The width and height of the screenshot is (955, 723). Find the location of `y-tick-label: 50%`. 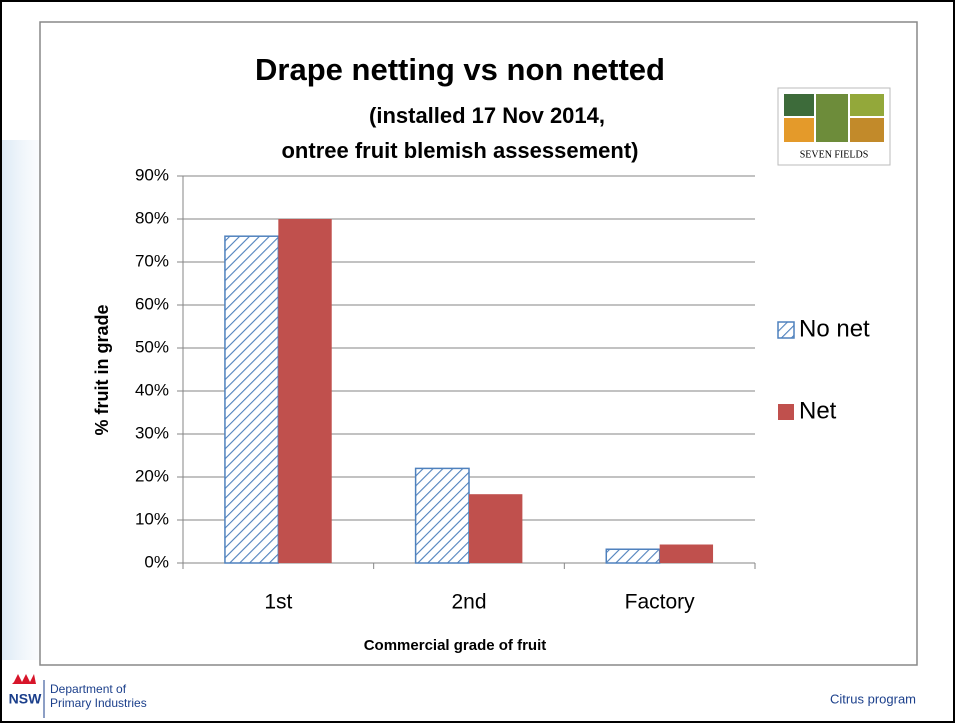

y-tick-label: 50% is located at coordinates (152, 346).